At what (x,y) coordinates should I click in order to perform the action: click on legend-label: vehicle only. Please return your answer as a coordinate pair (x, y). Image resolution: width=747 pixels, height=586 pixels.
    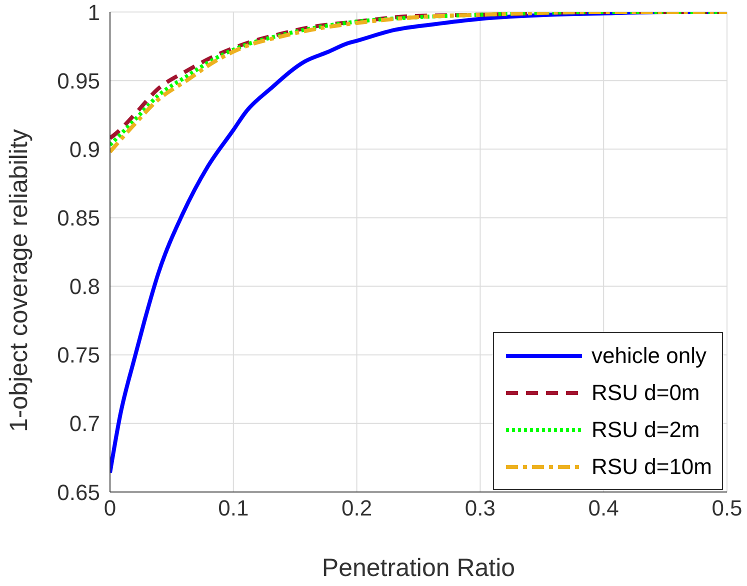
    Looking at the image, I should click on (649, 355).